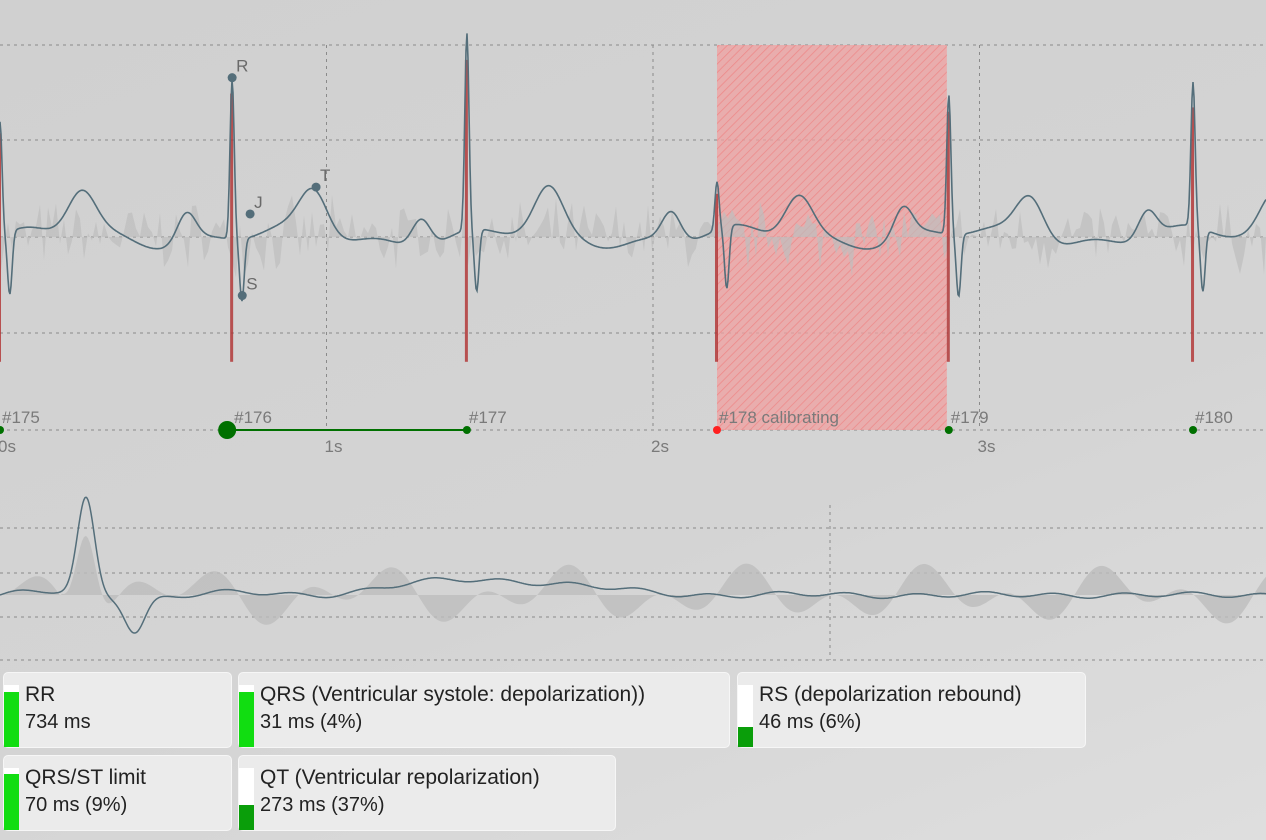 This screenshot has width=1266, height=840. I want to click on card-title: QRS/ST limit, so click(85, 777).